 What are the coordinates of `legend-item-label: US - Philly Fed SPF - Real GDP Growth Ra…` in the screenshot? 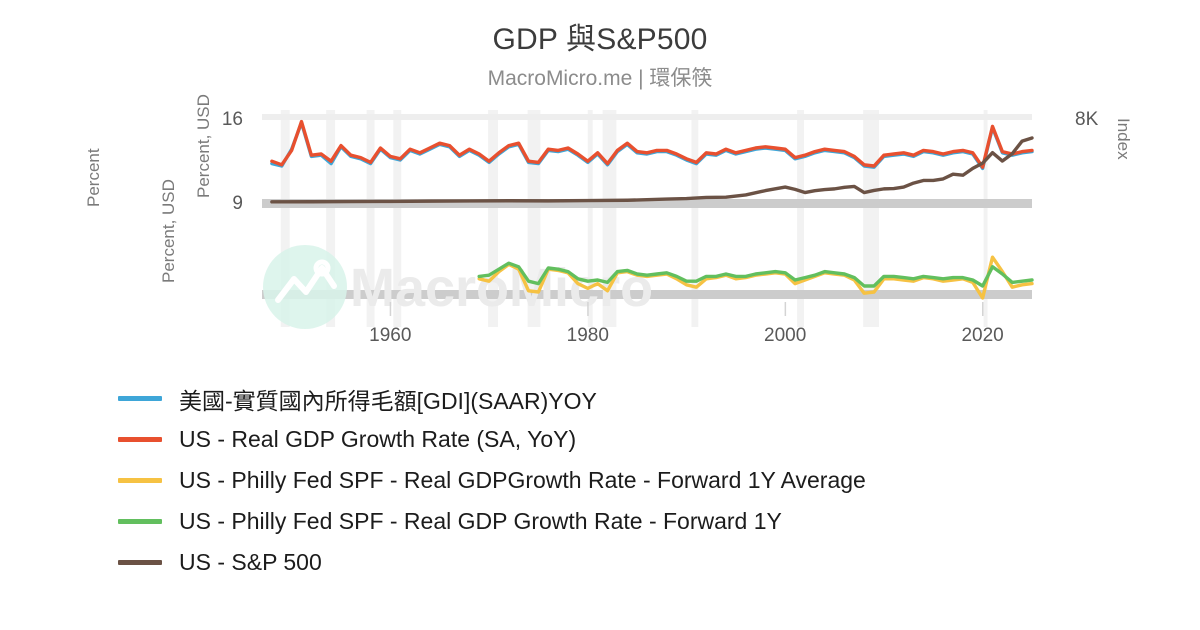 It's located at (480, 521).